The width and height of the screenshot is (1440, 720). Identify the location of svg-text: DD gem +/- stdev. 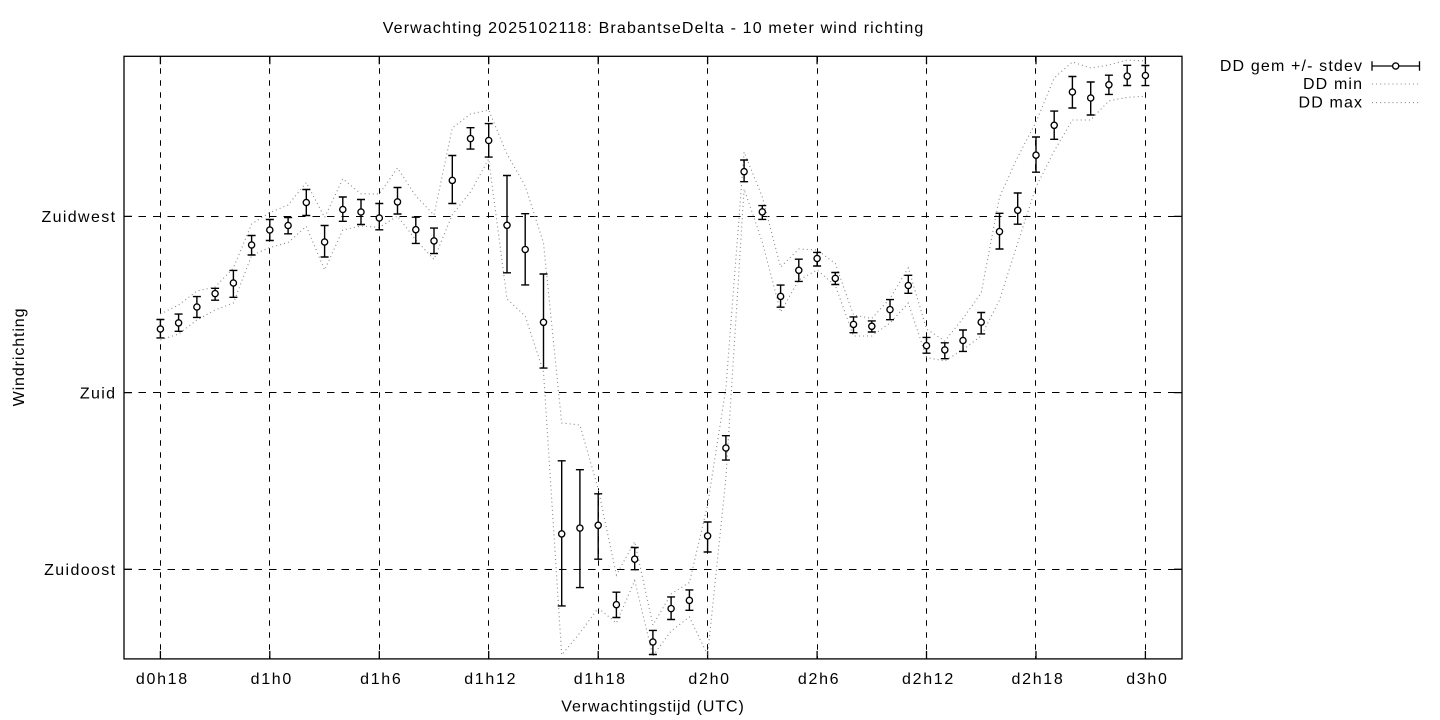
(1291, 66).